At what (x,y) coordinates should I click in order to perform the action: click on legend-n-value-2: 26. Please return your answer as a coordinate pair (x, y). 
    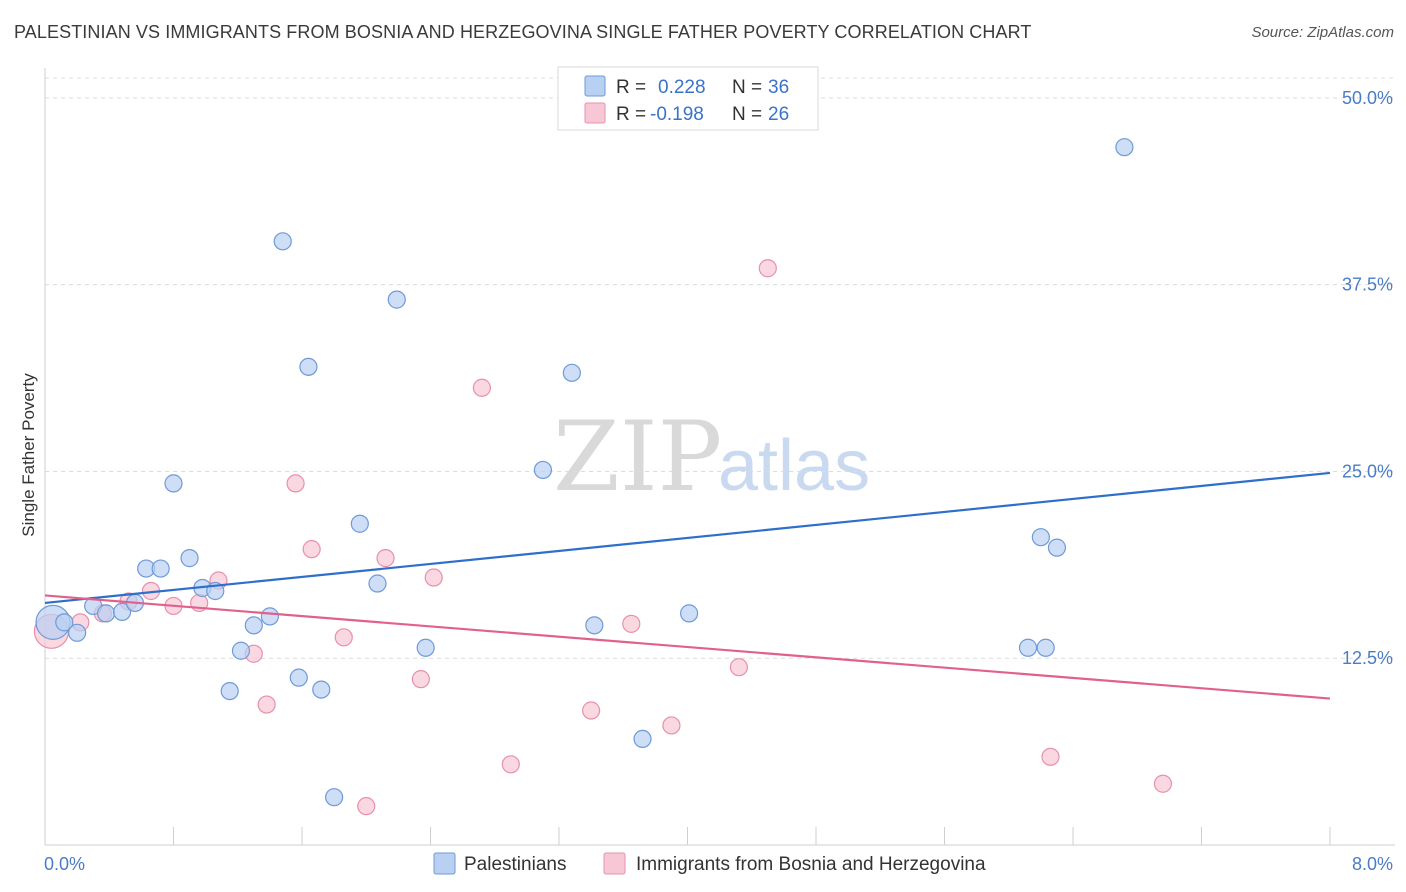
    Looking at the image, I should click on (778, 114).